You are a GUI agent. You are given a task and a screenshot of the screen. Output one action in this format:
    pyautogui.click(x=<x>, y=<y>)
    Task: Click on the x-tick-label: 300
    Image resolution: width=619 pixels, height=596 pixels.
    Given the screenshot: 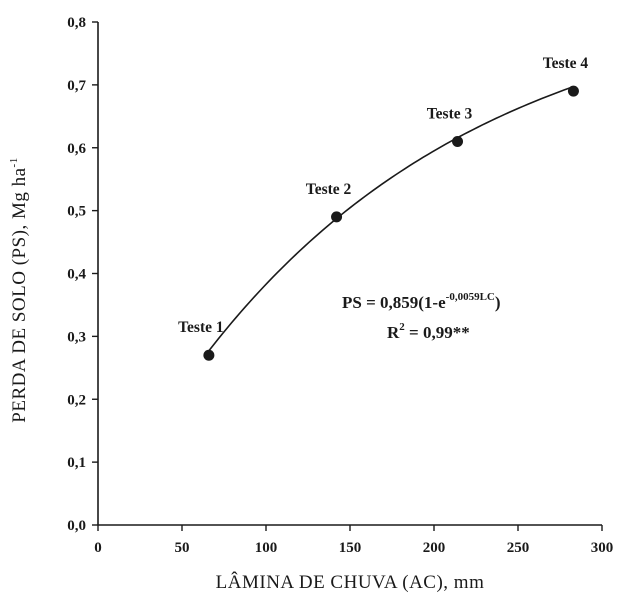 What is the action you would take?
    pyautogui.click(x=602, y=548)
    